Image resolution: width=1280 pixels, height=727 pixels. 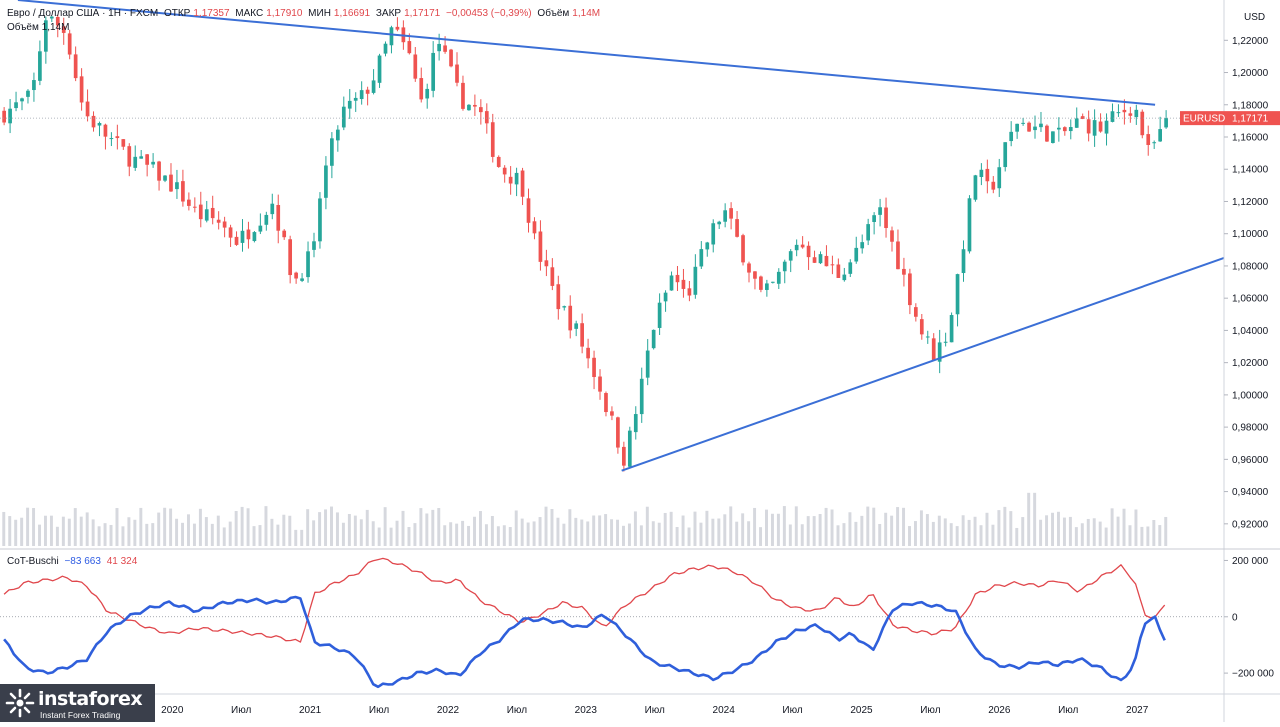 I want to click on resistance-trendline, so click(x=586, y=53).